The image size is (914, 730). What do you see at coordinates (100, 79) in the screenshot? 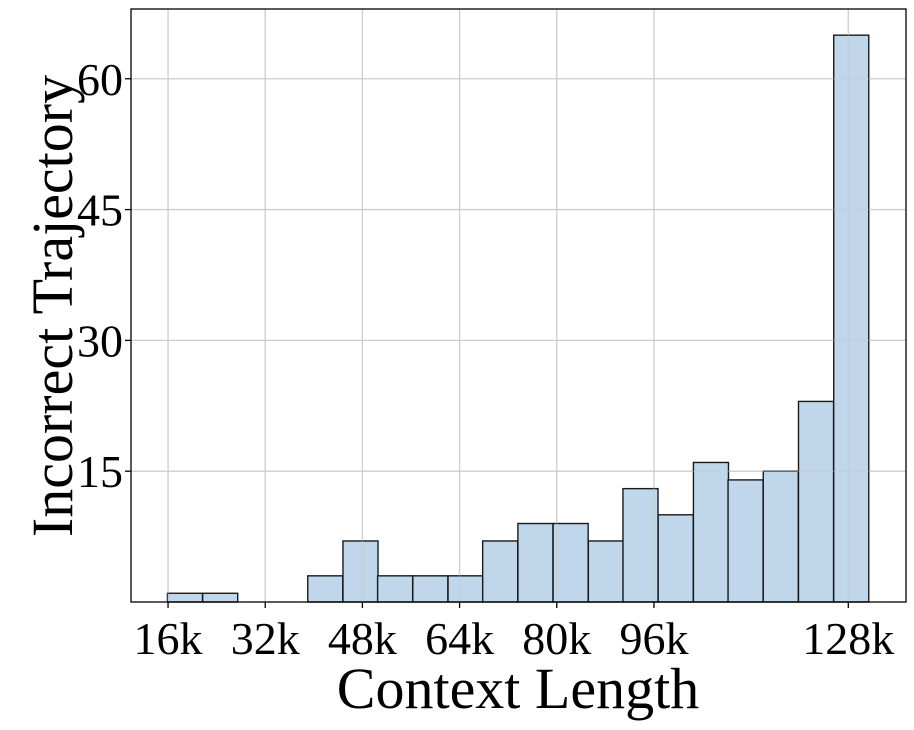
I see `y-tick-label: 60` at bounding box center [100, 79].